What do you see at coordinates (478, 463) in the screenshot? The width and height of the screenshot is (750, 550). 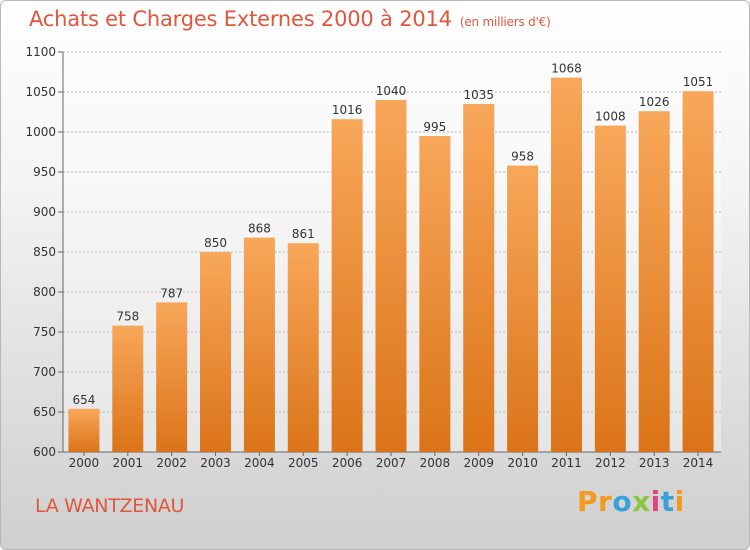 I see `x-tick-label: 2009` at bounding box center [478, 463].